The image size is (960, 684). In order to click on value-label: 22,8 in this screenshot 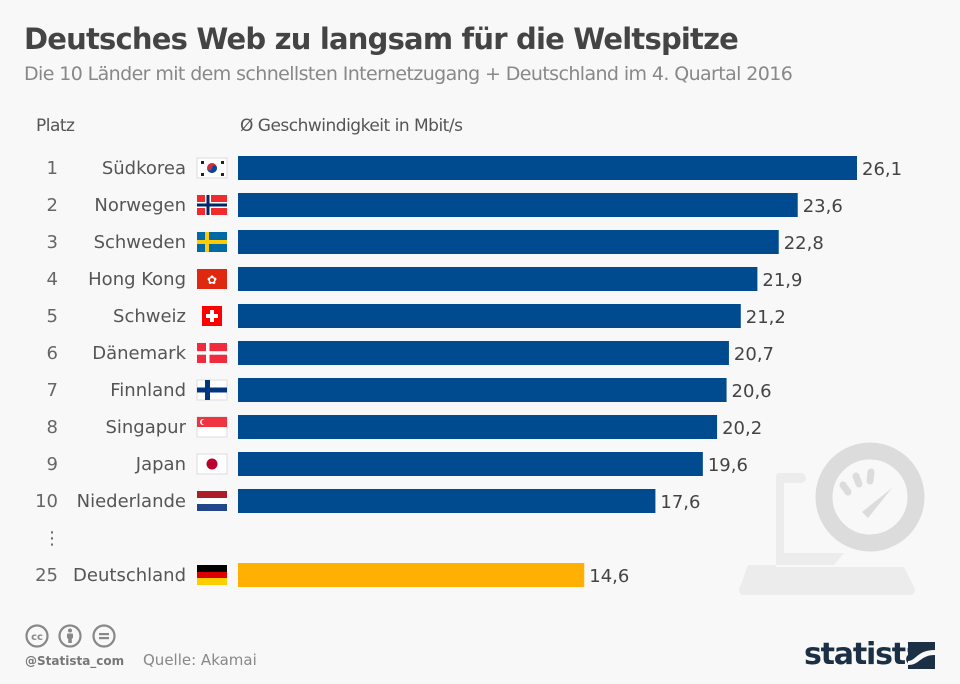, I will do `click(804, 243)`.